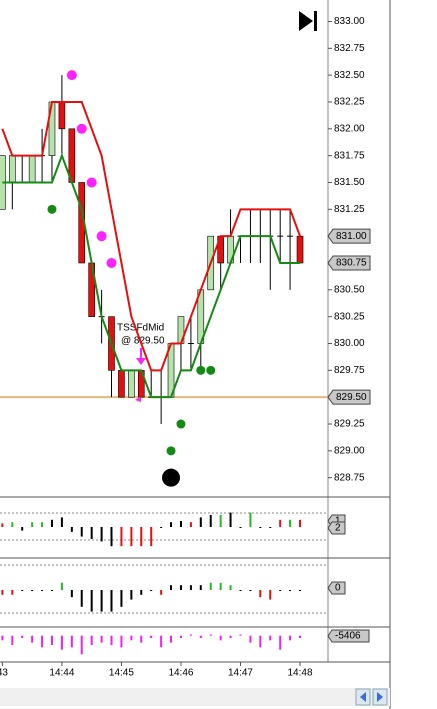 Image resolution: width=437 pixels, height=709 pixels. What do you see at coordinates (348, 636) in the screenshot?
I see `value-label: -5406` at bounding box center [348, 636].